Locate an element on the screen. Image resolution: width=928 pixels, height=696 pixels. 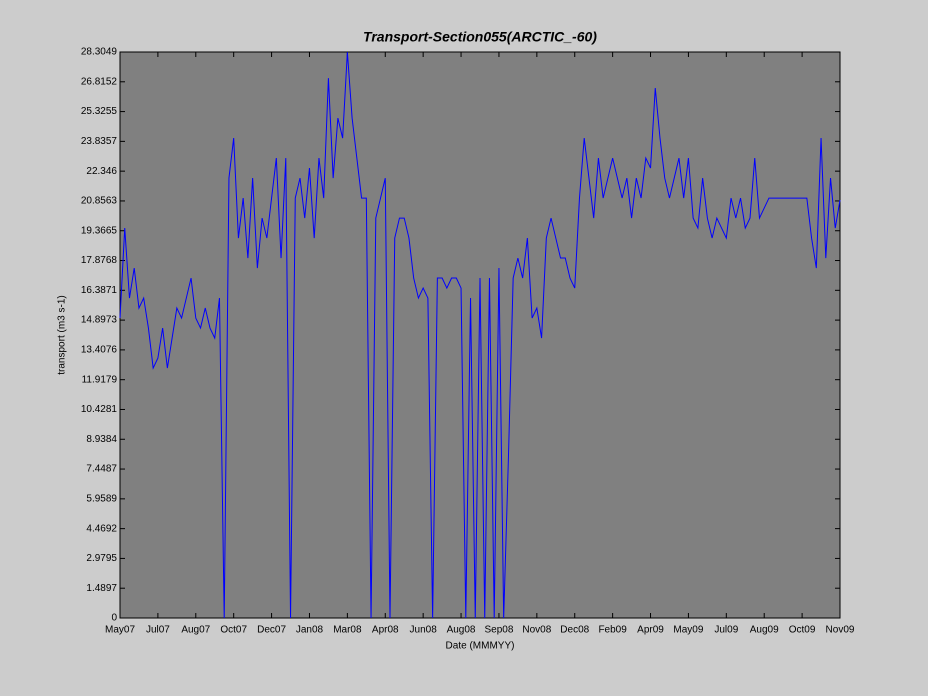
y-tick-label: 2.9795 is located at coordinates (101, 558).